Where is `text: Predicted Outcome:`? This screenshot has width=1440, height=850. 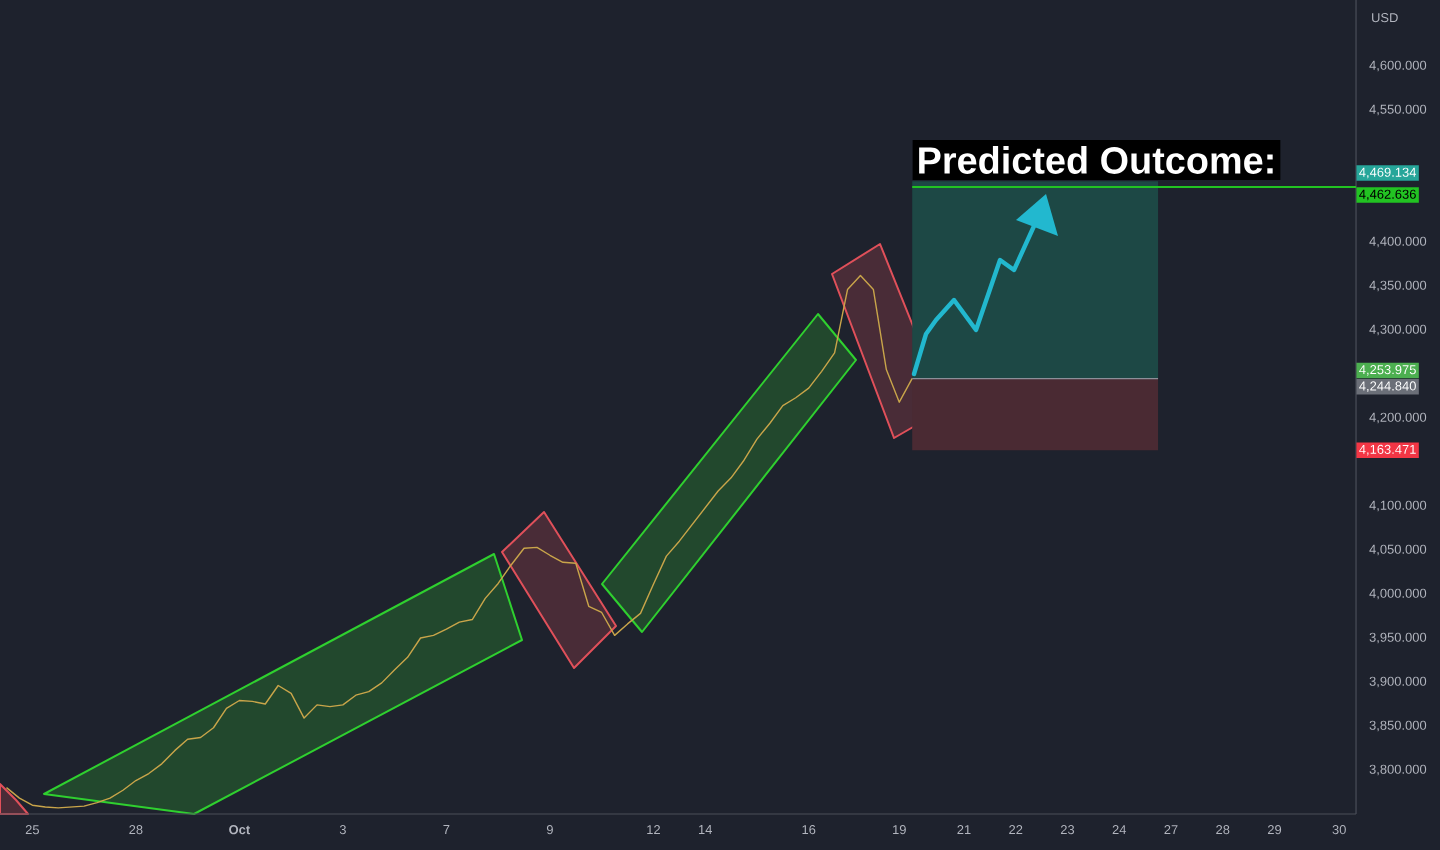
text: Predicted Outcome: is located at coordinates (1096, 160).